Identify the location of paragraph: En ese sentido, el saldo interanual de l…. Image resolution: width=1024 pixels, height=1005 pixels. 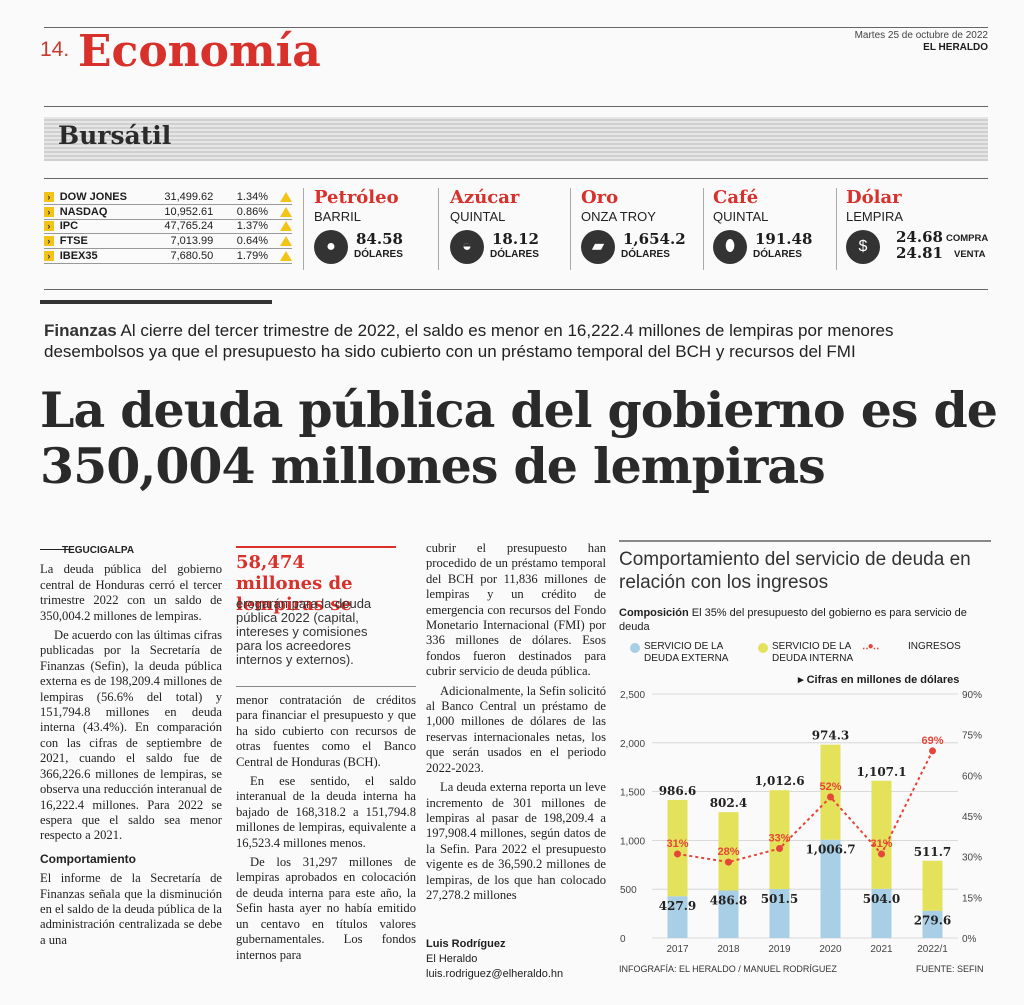
(326, 812).